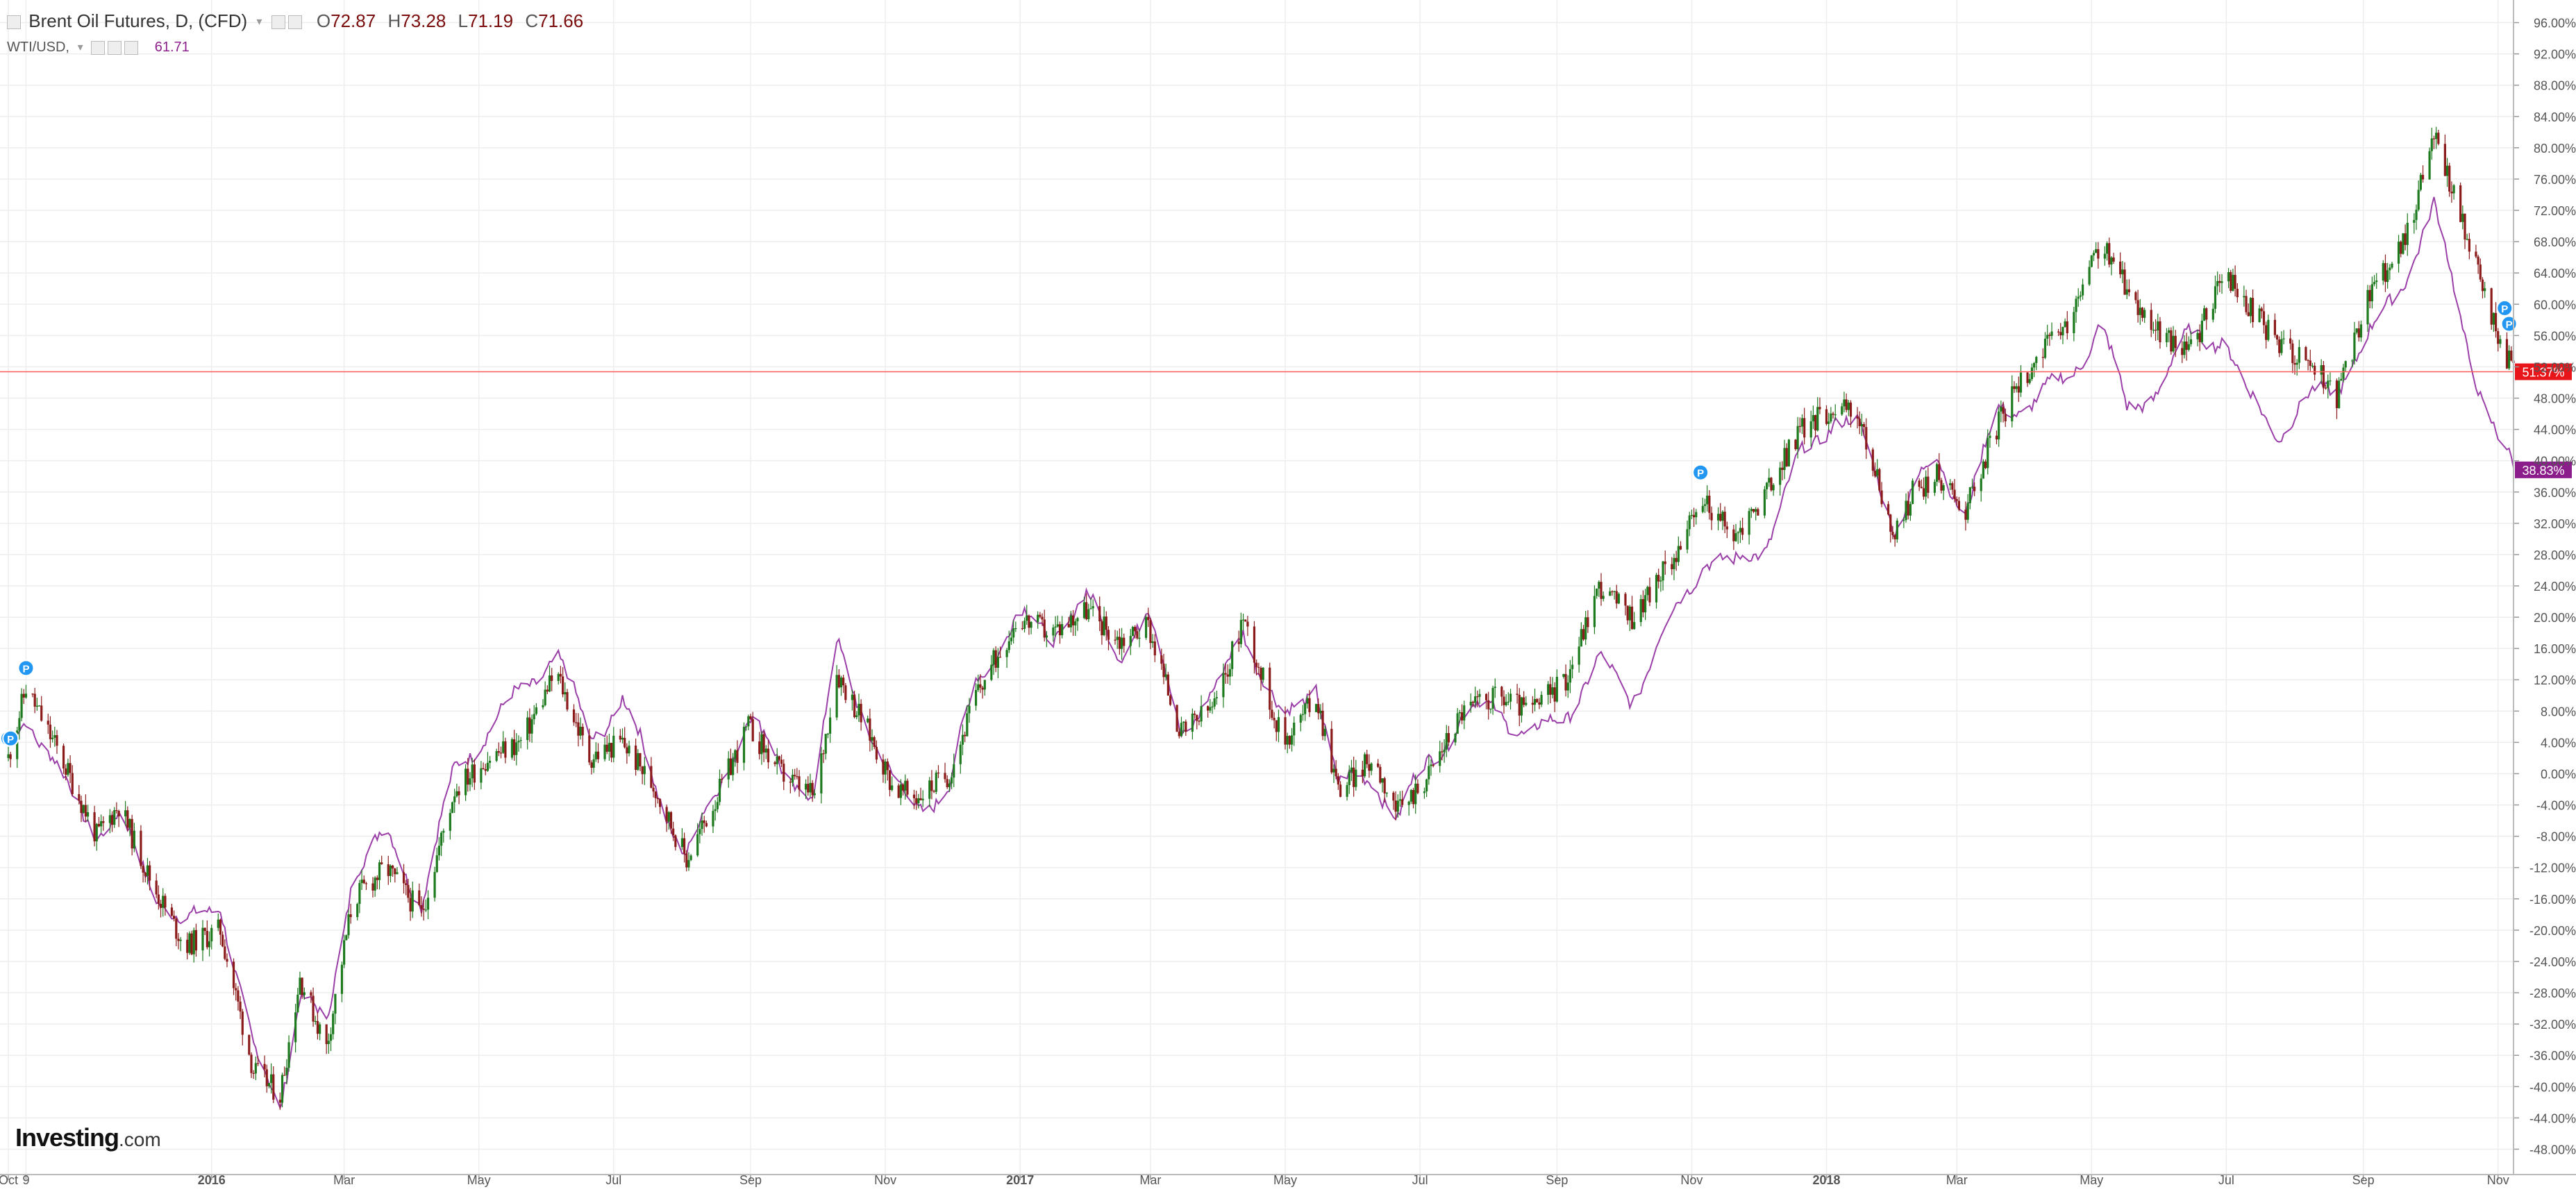 The height and width of the screenshot is (1194, 2576). Describe the element at coordinates (138, 20) in the screenshot. I see `main-symbol-title: Brent Oil Futures, D, (CFD)` at that location.